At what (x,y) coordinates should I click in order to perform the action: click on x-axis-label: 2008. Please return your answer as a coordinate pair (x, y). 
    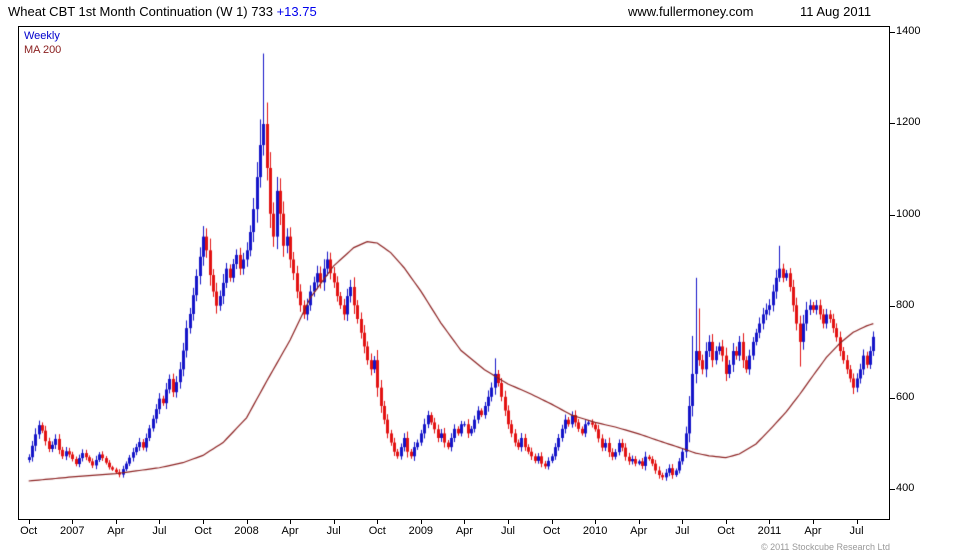
    Looking at the image, I should click on (246, 531).